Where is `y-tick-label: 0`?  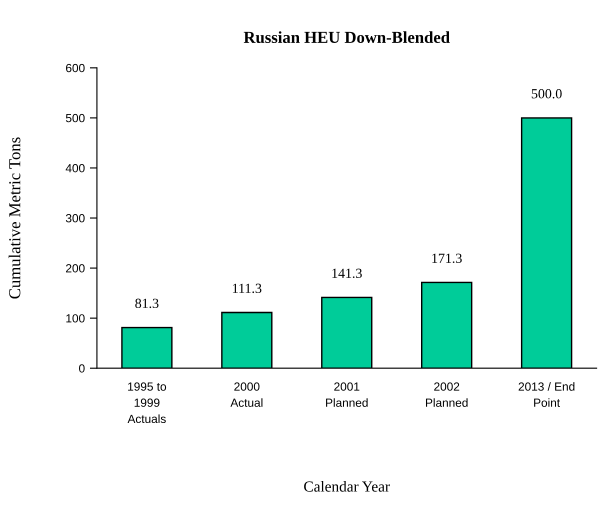
y-tick-label: 0 is located at coordinates (82, 368).